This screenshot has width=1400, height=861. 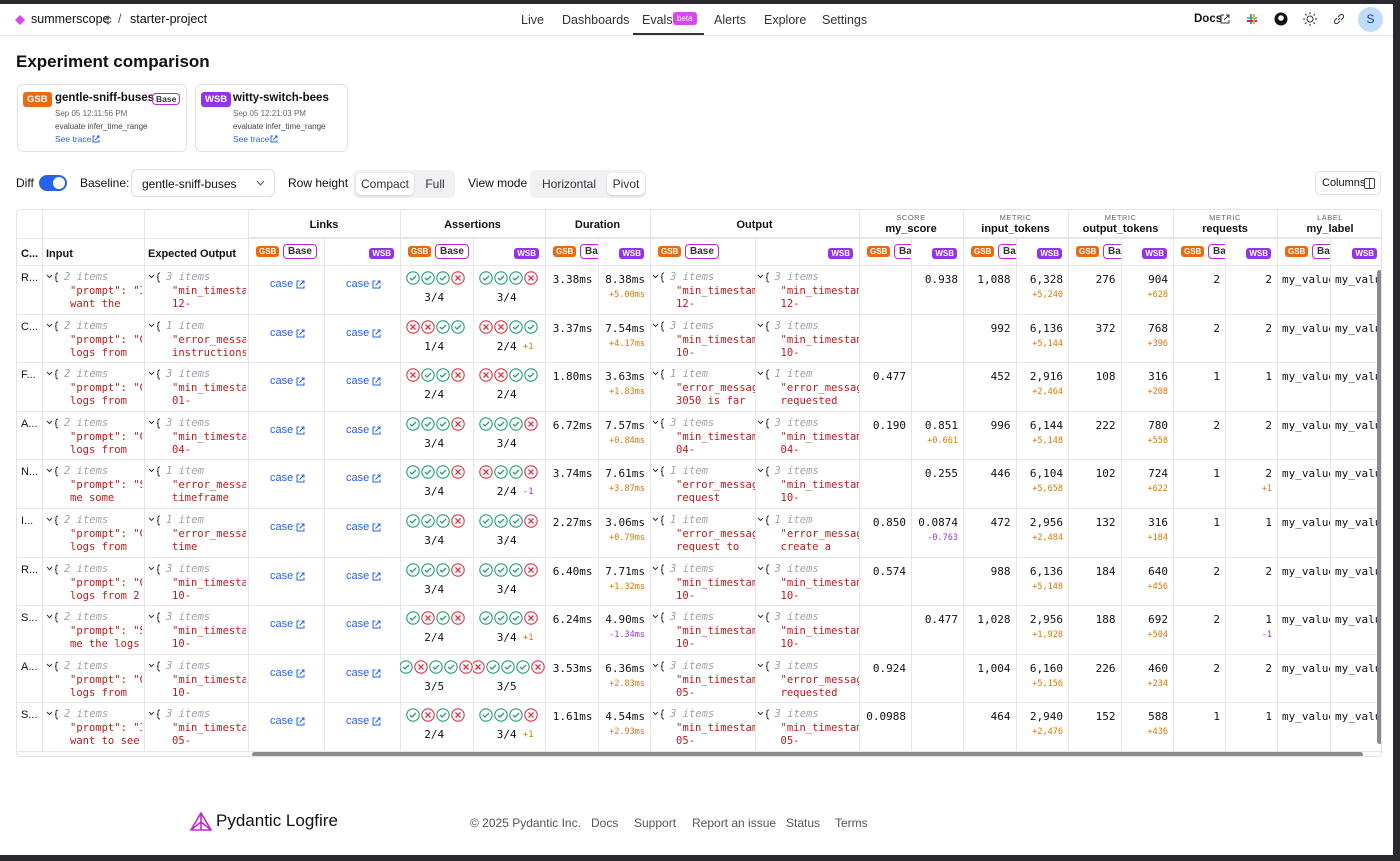 I want to click on value: 2, so click(x=1268, y=474).